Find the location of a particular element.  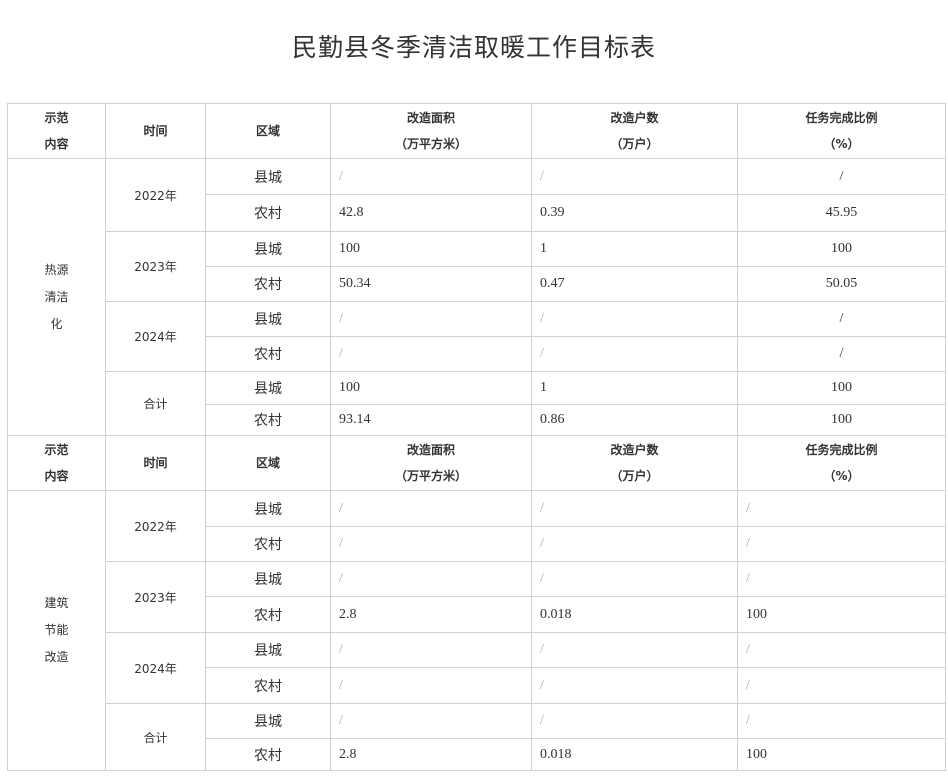

header-time: 时间 is located at coordinates (155, 463).